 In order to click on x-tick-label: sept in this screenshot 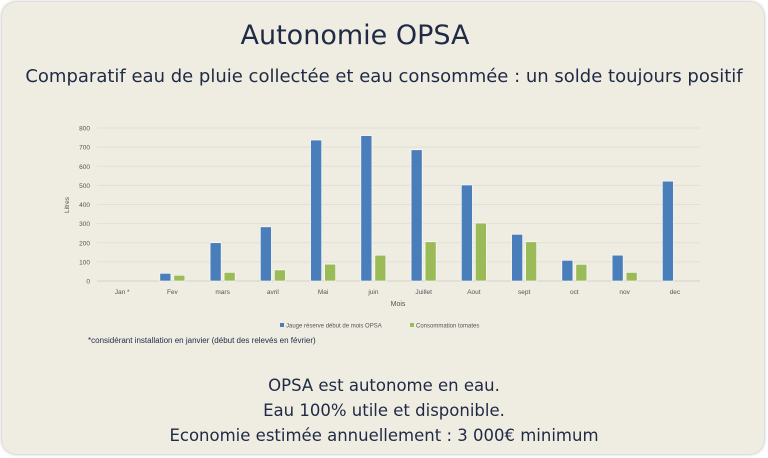, I will do `click(524, 292)`.